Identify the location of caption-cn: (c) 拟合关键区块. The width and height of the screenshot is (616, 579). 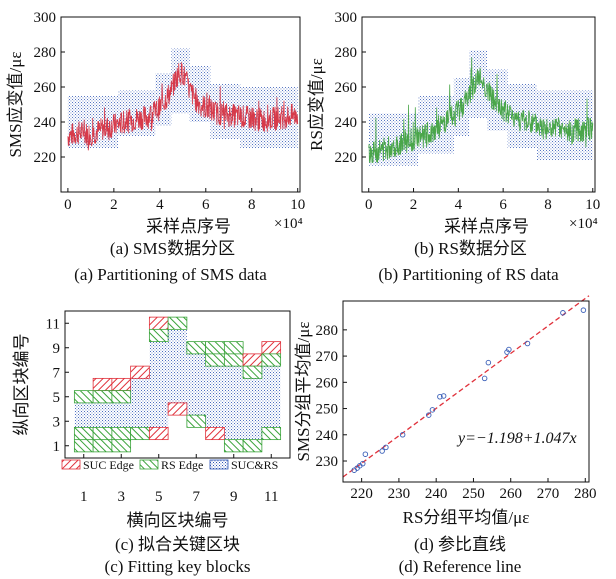
(177, 544).